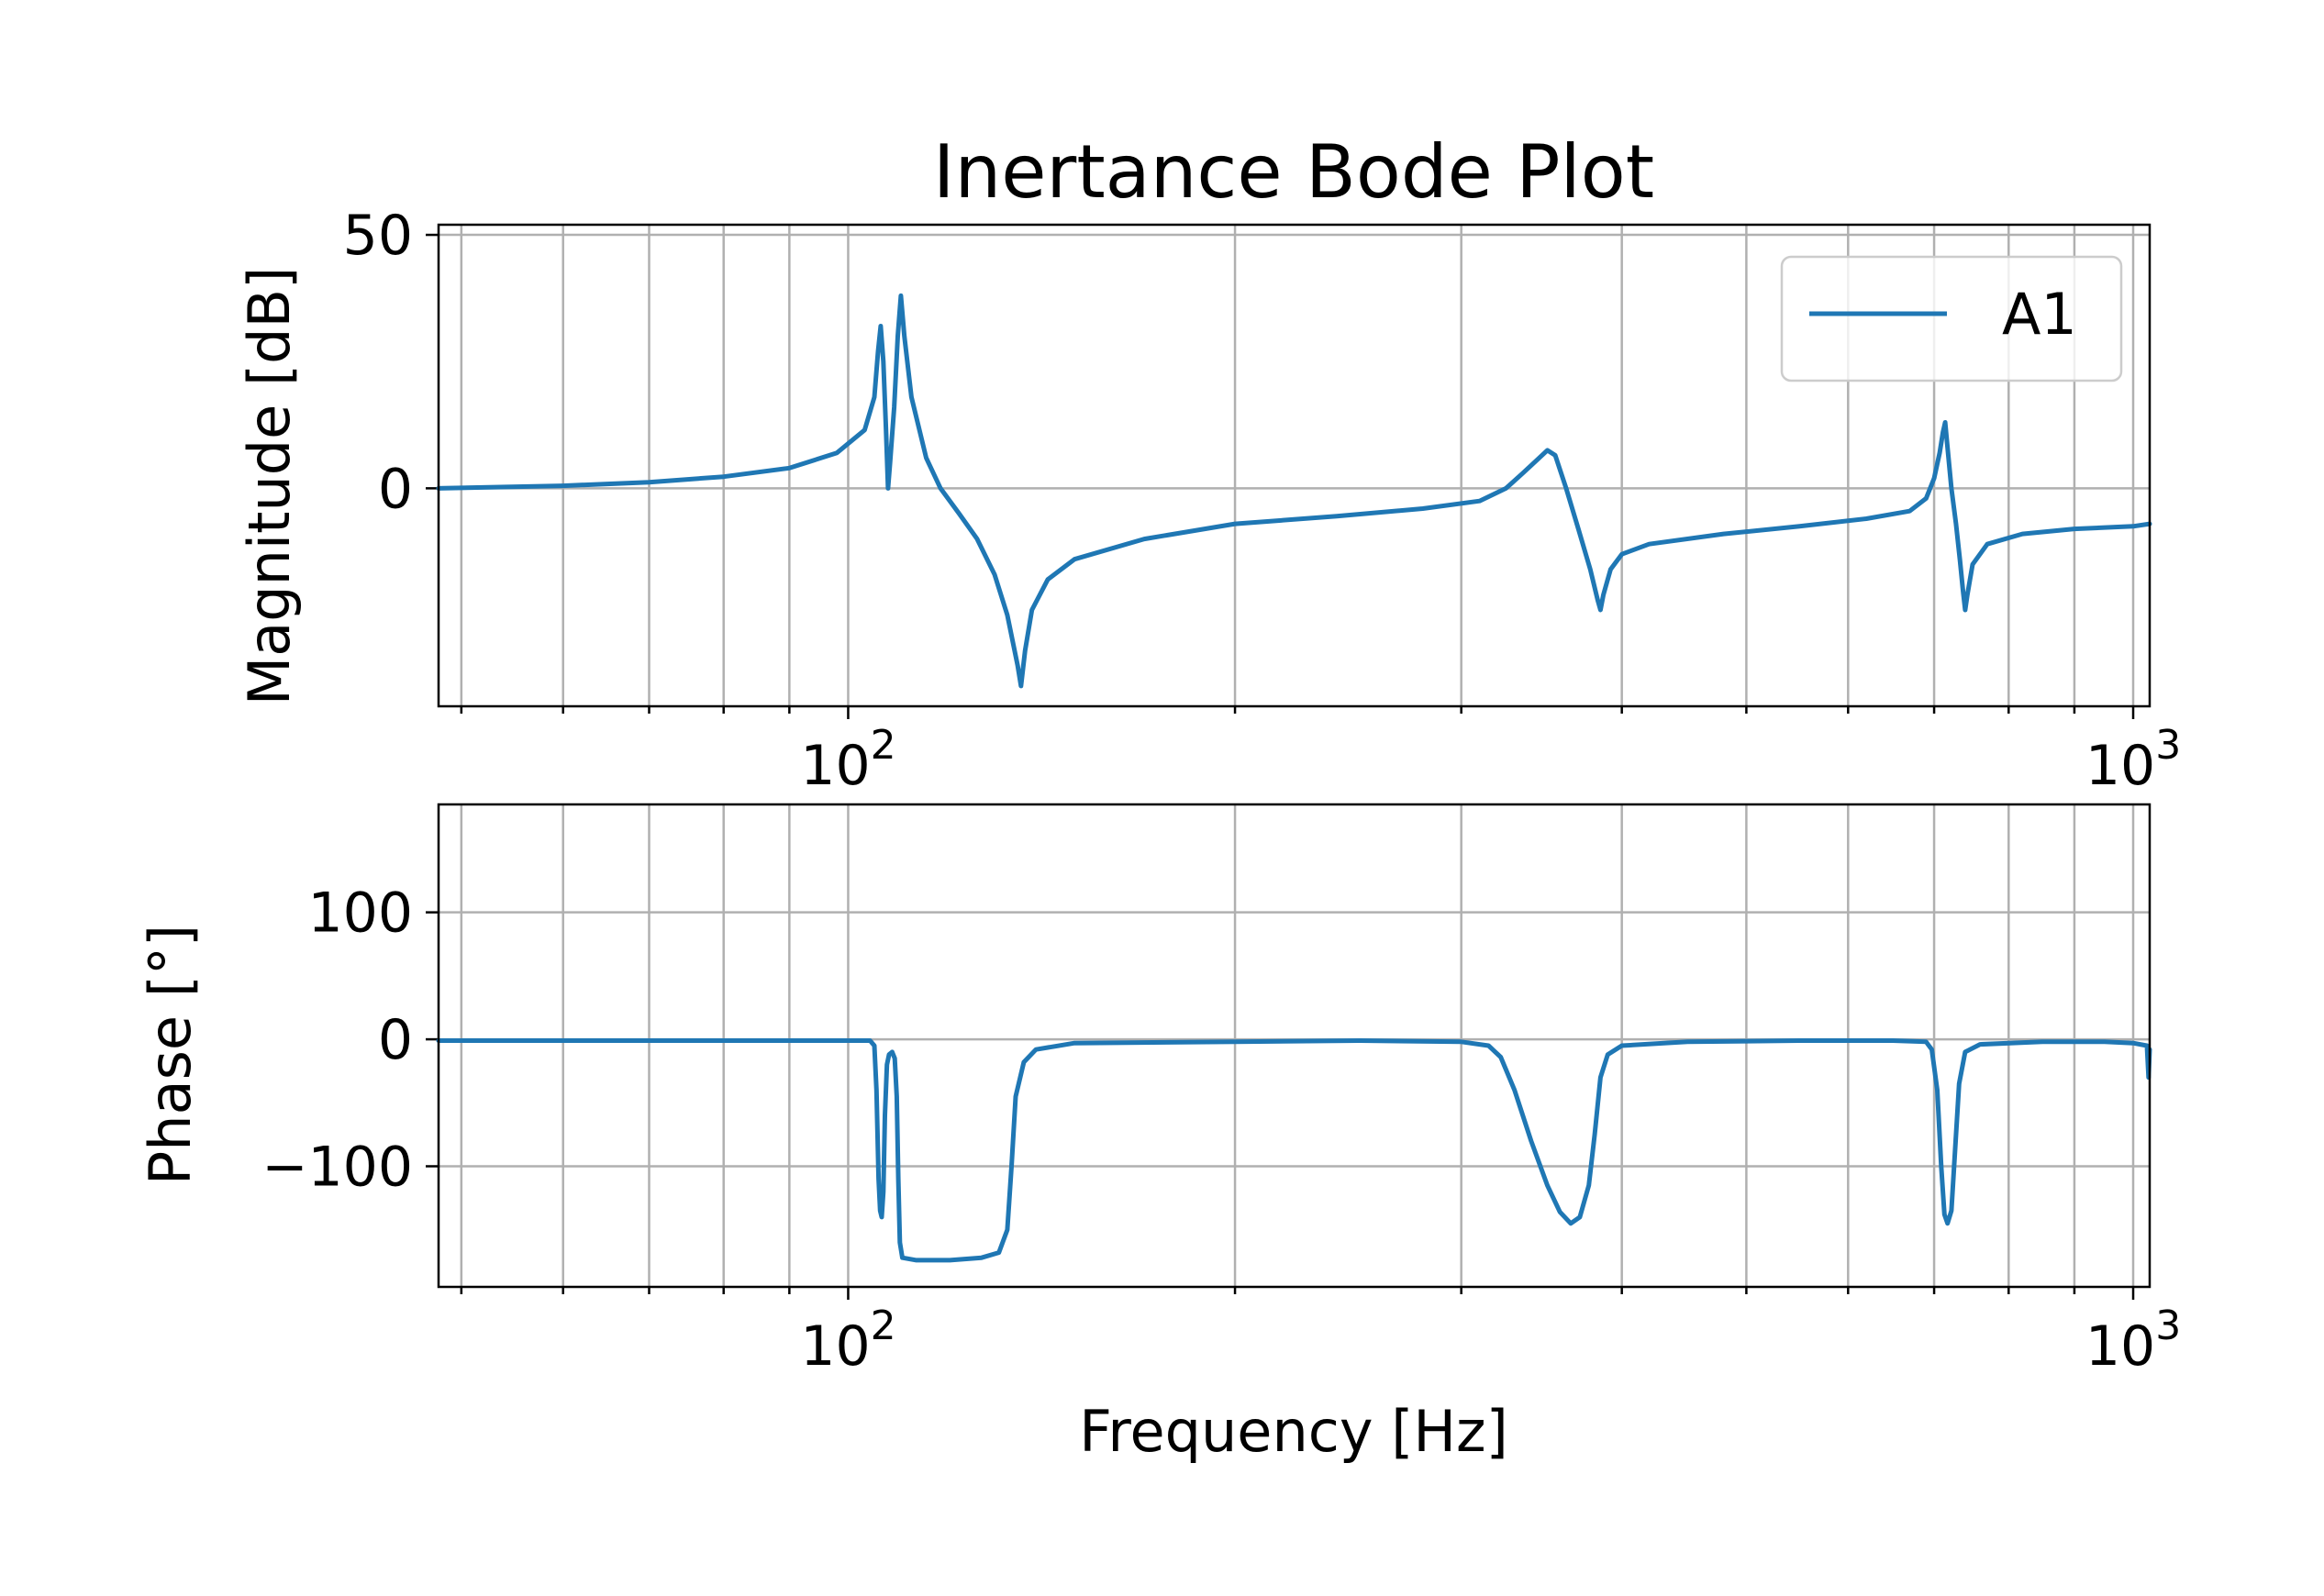 Image resolution: width=2324 pixels, height=1596 pixels. What do you see at coordinates (1321, 752) in the screenshot?
I see `magnitude-x-ticks: 10² 10³` at bounding box center [1321, 752].